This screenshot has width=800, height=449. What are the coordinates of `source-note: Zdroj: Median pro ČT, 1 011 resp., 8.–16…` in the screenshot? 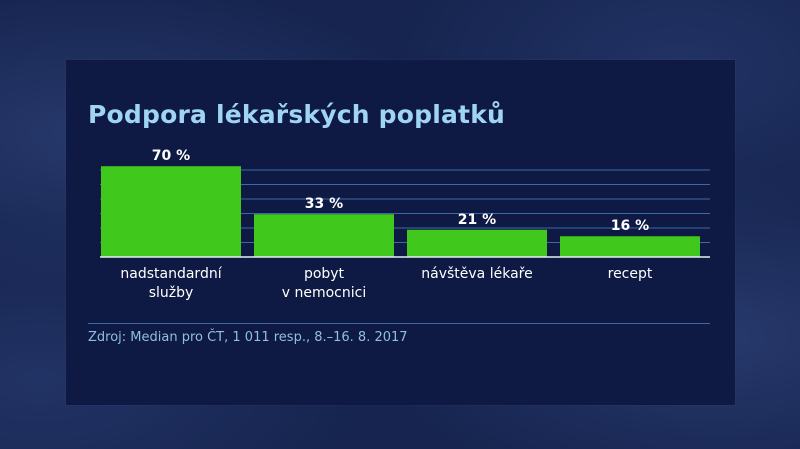 It's located at (248, 337).